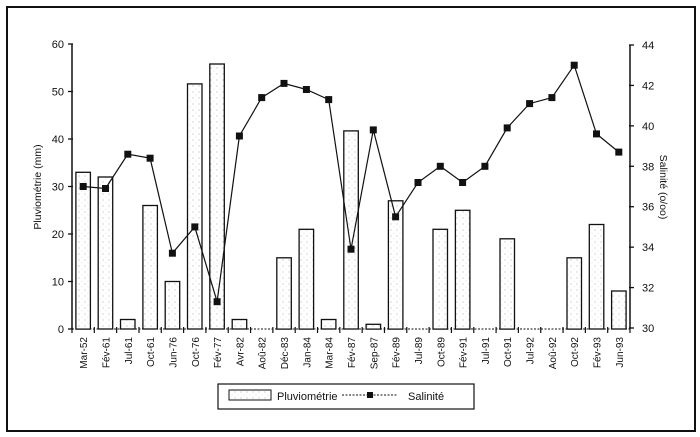 The height and width of the screenshot is (437, 700). What do you see at coordinates (58, 45) in the screenshot?
I see `y-tick-label: 60` at bounding box center [58, 45].